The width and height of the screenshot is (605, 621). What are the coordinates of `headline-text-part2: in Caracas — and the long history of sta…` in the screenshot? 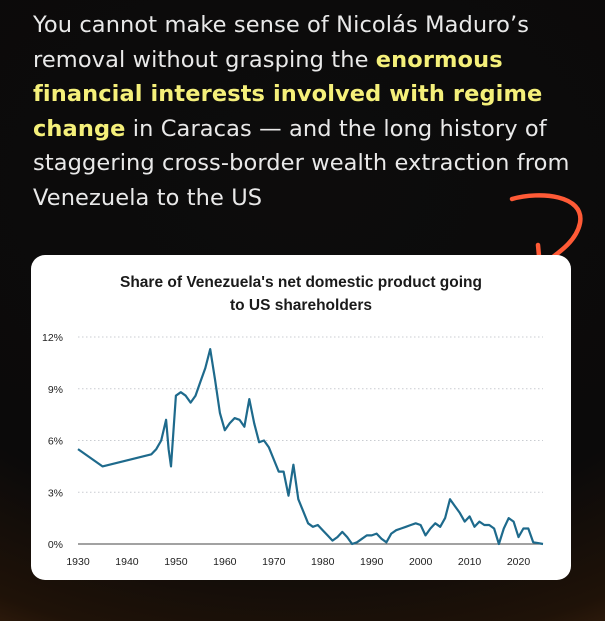 It's located at (301, 163).